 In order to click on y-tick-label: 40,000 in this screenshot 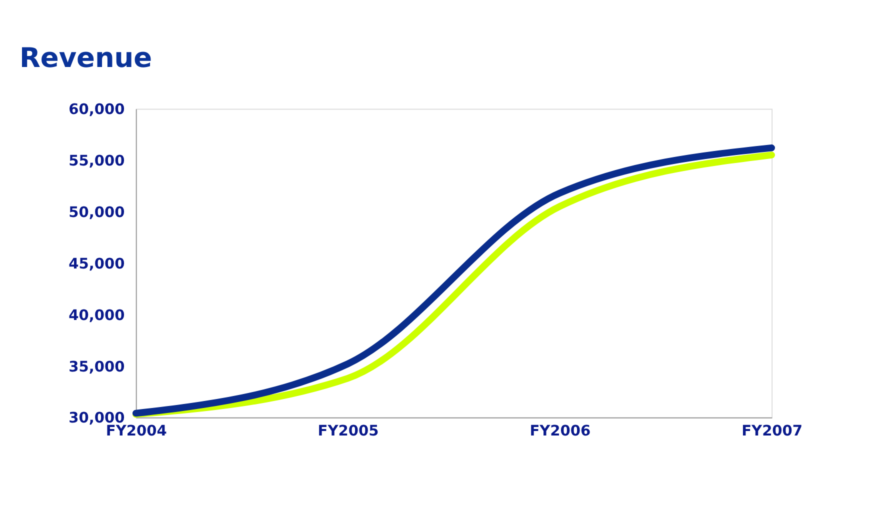, I will do `click(96, 315)`.